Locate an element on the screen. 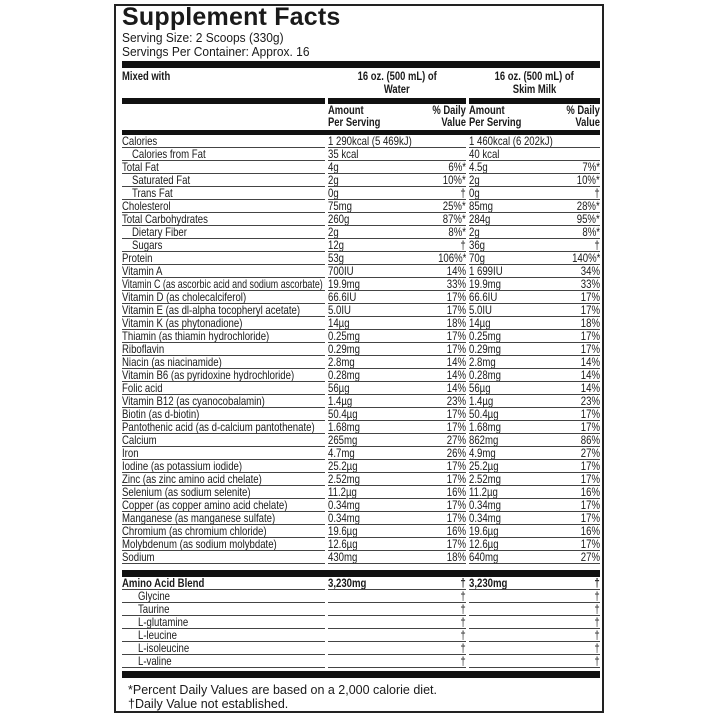 The image size is (720, 719). milk-amount: 2.52mg is located at coordinates (485, 479).